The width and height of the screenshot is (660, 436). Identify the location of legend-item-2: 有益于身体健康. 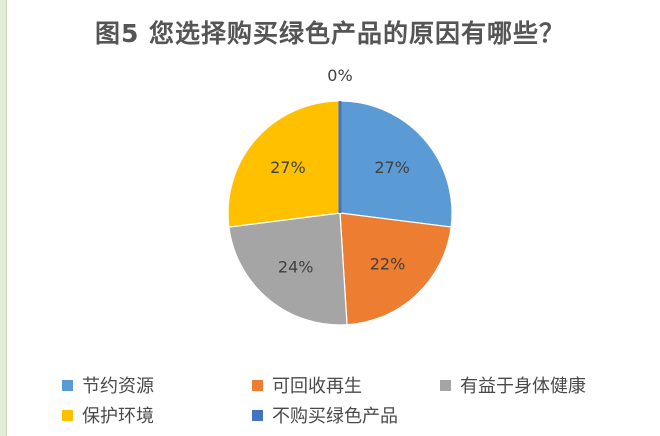
(513, 385).